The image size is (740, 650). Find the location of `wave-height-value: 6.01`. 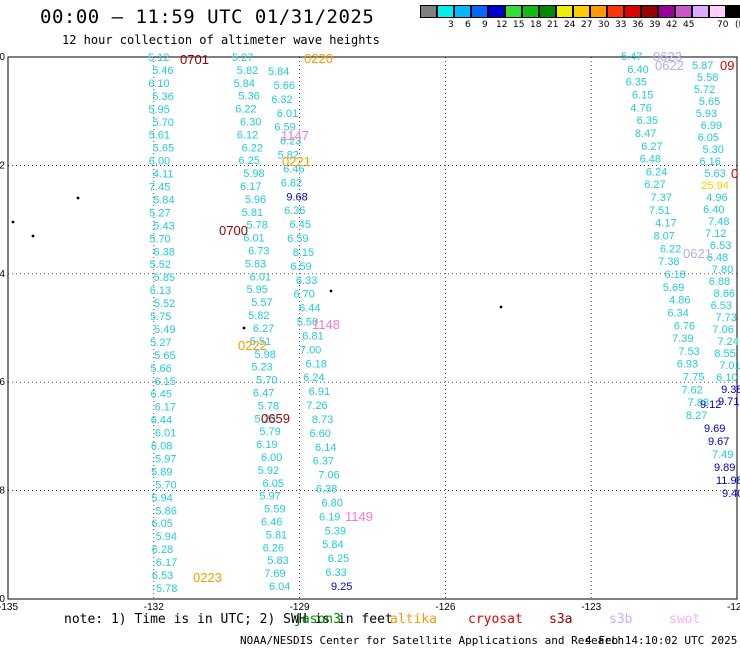

wave-height-value: 6.01 is located at coordinates (260, 277).